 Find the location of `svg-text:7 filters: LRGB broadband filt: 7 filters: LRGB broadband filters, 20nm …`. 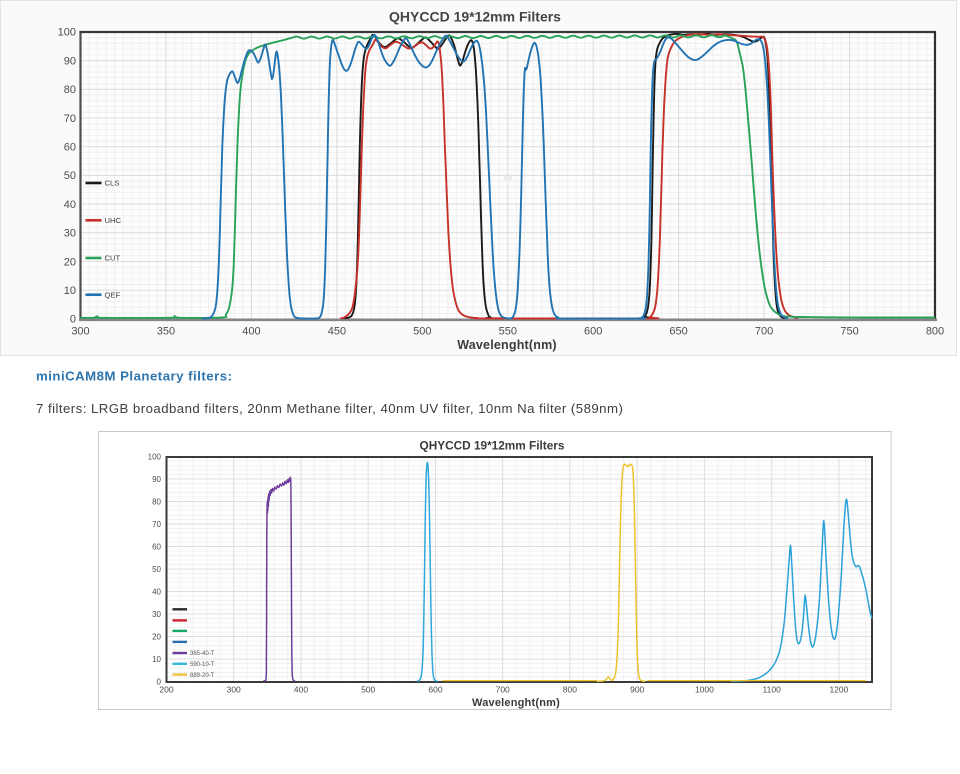

svg-text:7 filters: LRGB broadband filt: 7 filters: LRGB broadband filters, 20nm … is located at coordinates (329, 408).